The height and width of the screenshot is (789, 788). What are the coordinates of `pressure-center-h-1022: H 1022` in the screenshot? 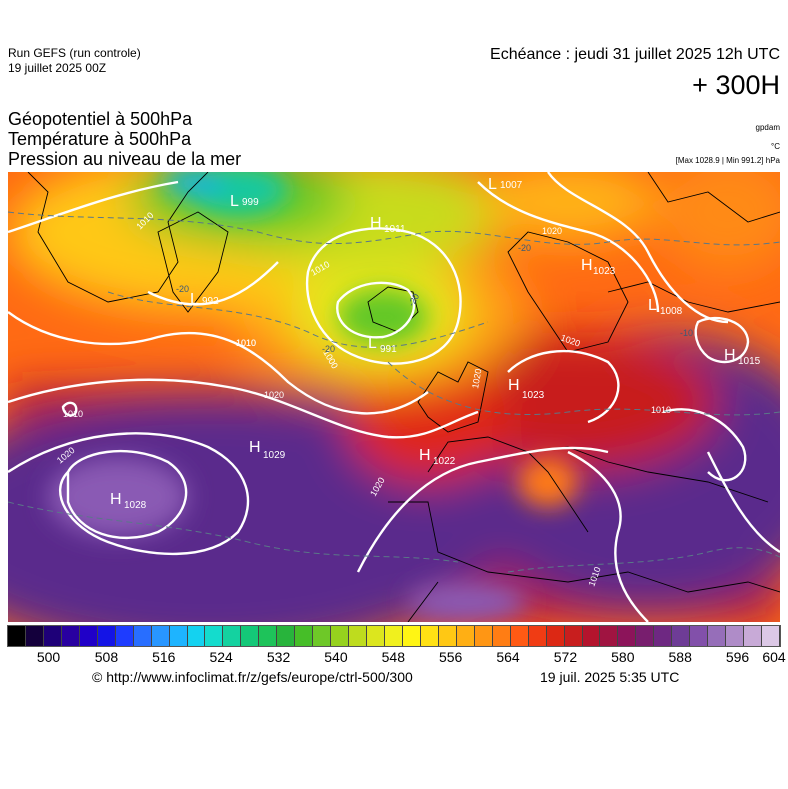 It's located at (437, 457).